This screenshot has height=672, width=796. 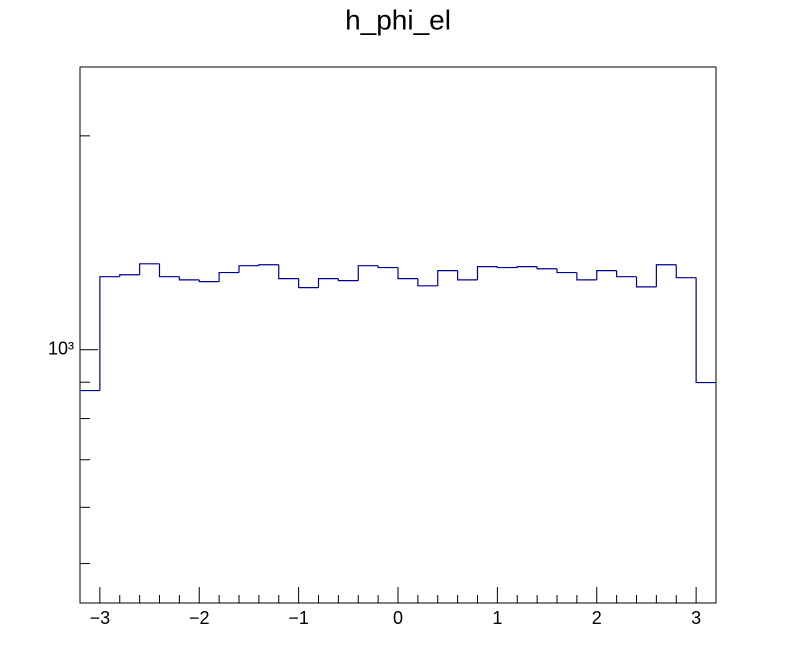 What do you see at coordinates (398, 19) in the screenshot?
I see `chart-title: h_phi_el` at bounding box center [398, 19].